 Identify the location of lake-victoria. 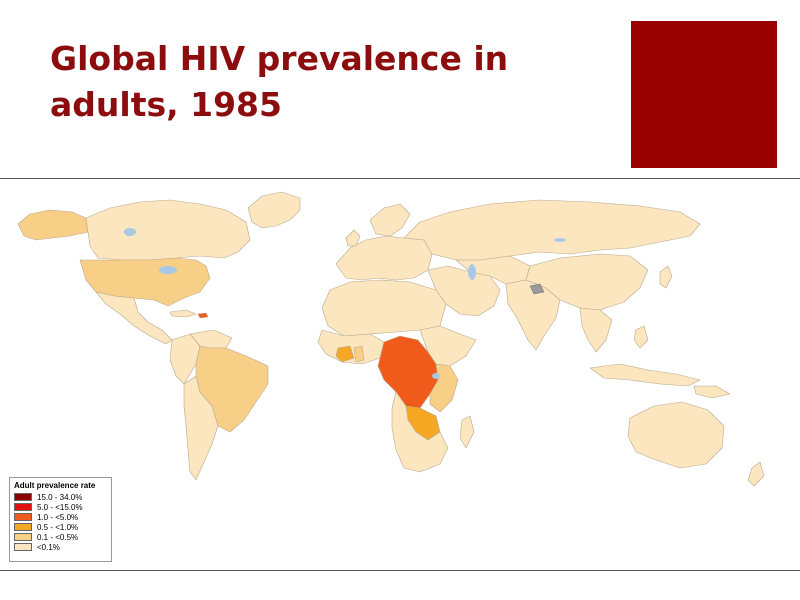
(436, 376).